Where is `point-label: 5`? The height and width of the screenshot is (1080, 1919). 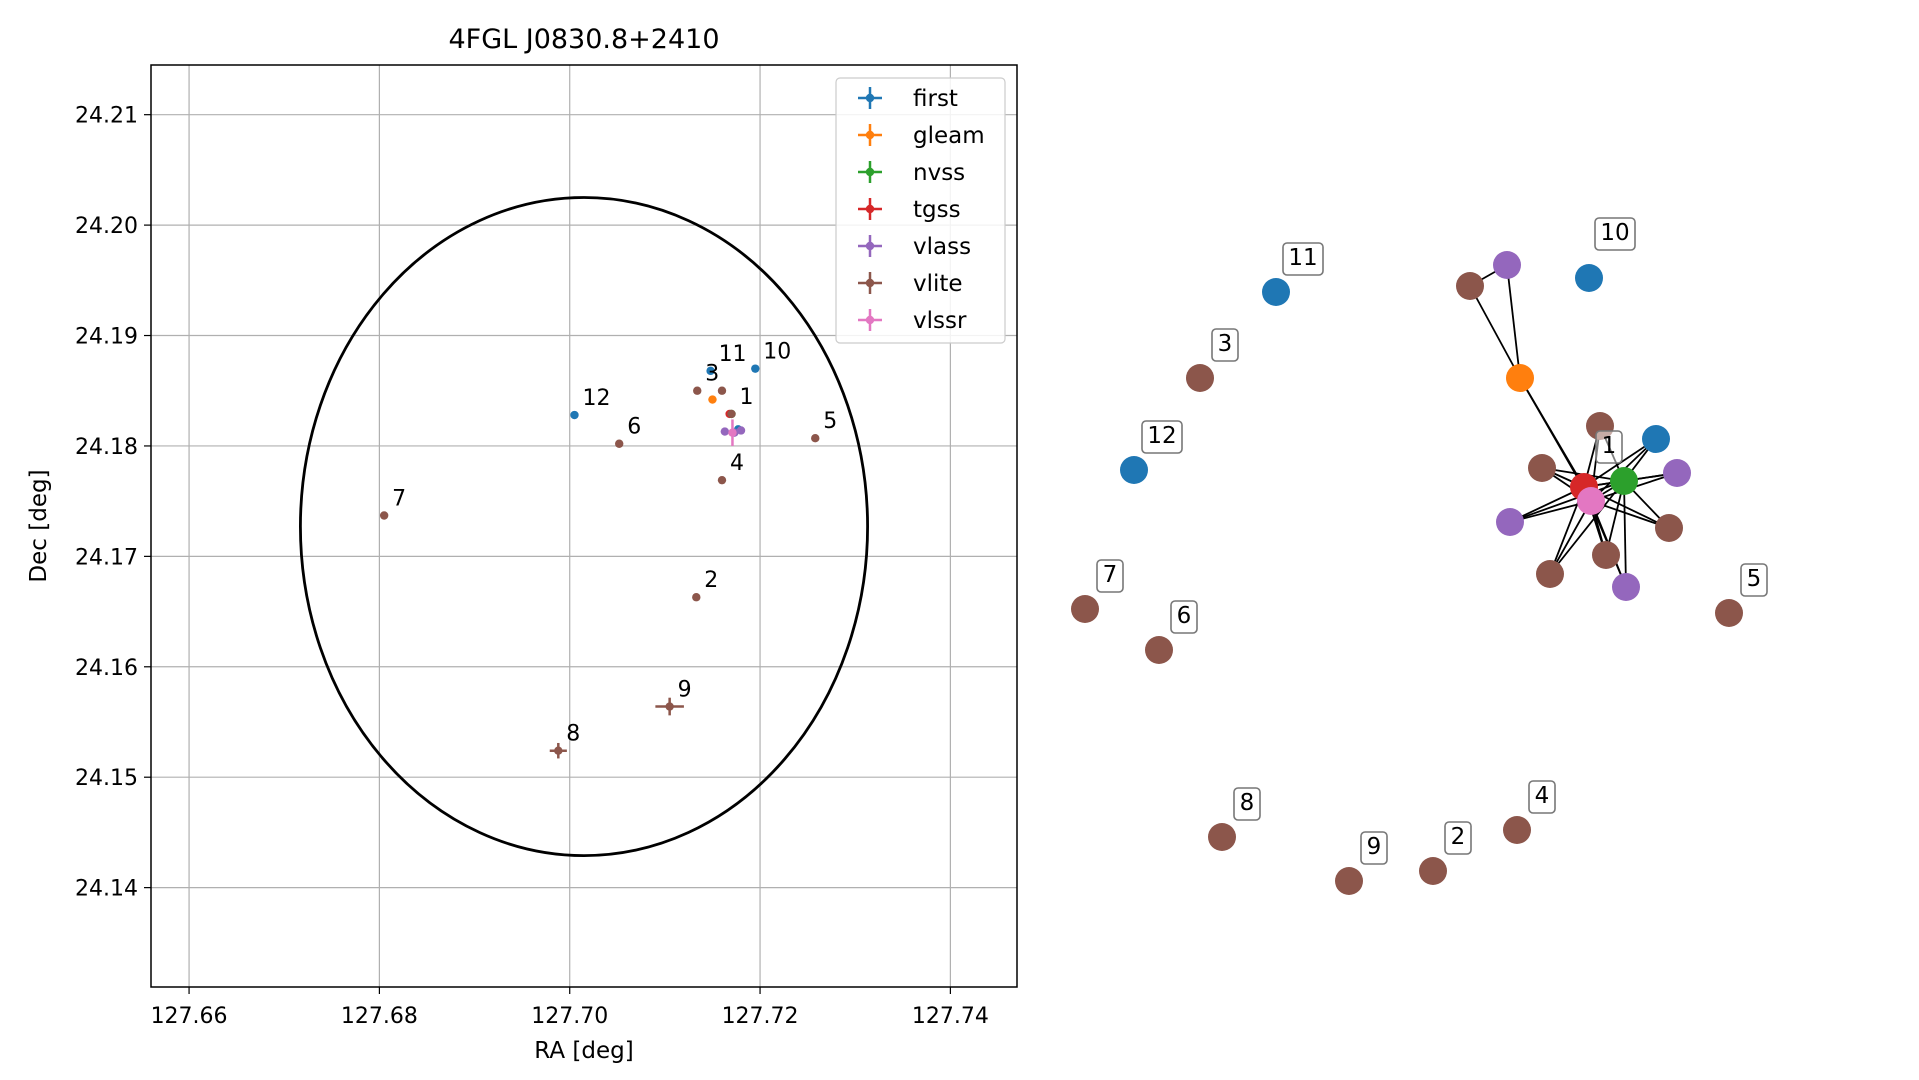
point-label: 5 is located at coordinates (830, 421).